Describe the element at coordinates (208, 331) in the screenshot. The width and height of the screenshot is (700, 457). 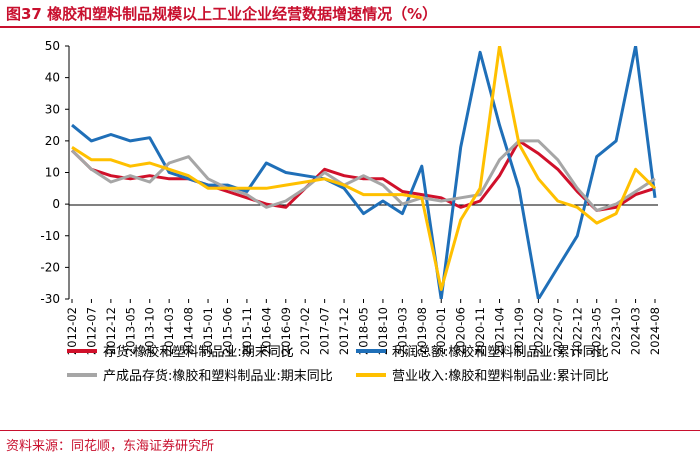
I see `x-tick-label: 2015-01` at that location.